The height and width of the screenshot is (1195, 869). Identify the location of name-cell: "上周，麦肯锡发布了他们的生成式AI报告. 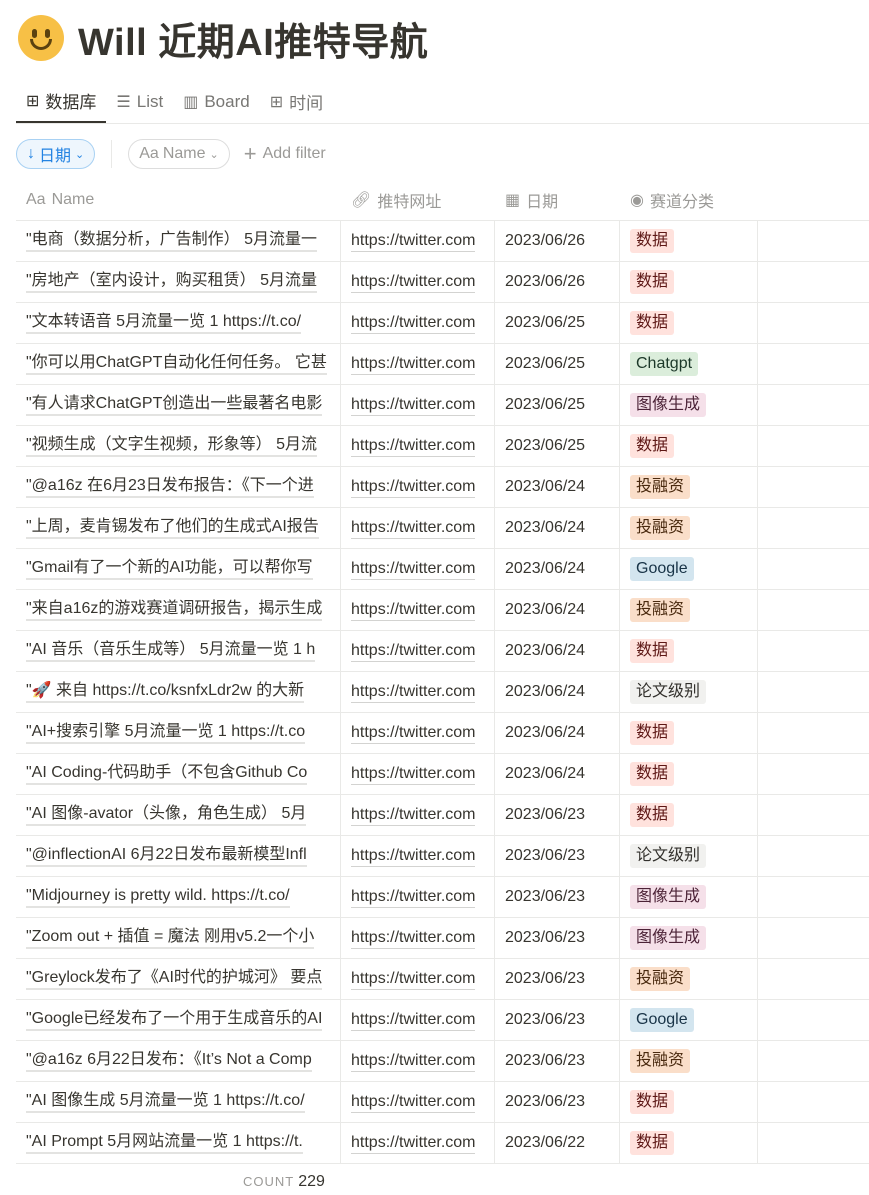
(178, 528).